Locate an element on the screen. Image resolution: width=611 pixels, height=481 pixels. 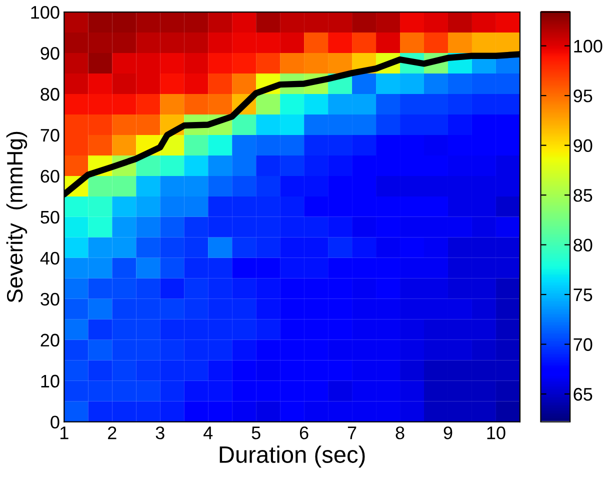
y-tick-label: 0 is located at coordinates (55, 422).